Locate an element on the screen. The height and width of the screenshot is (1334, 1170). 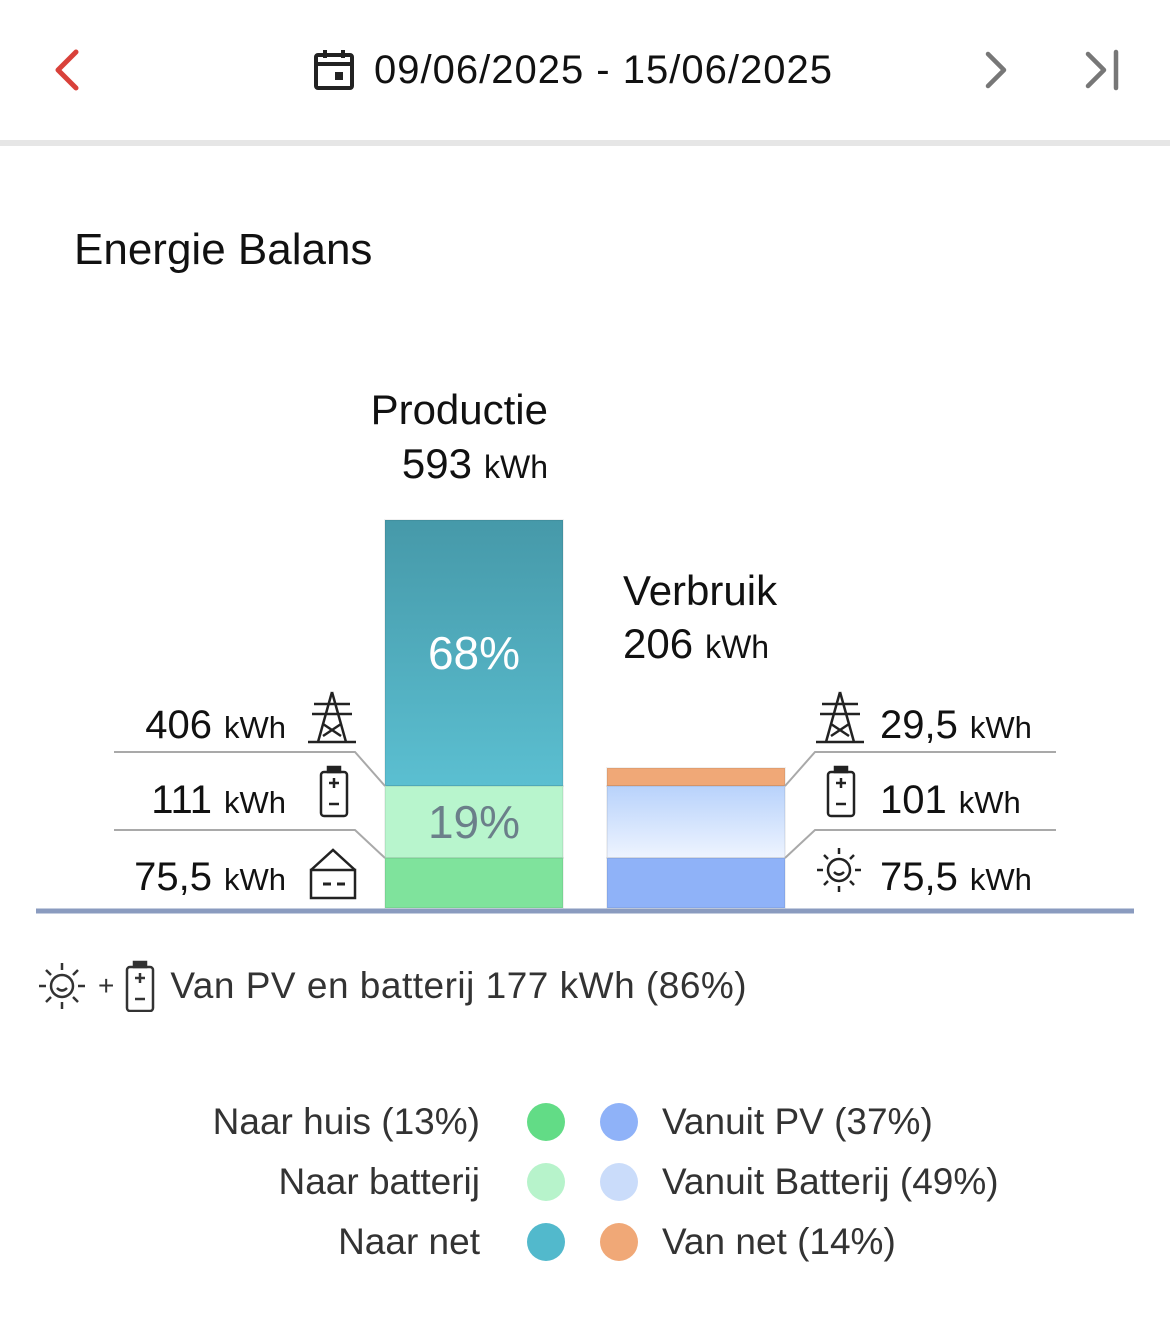
production-value-label: 75,5 kWh is located at coordinates (210, 877).